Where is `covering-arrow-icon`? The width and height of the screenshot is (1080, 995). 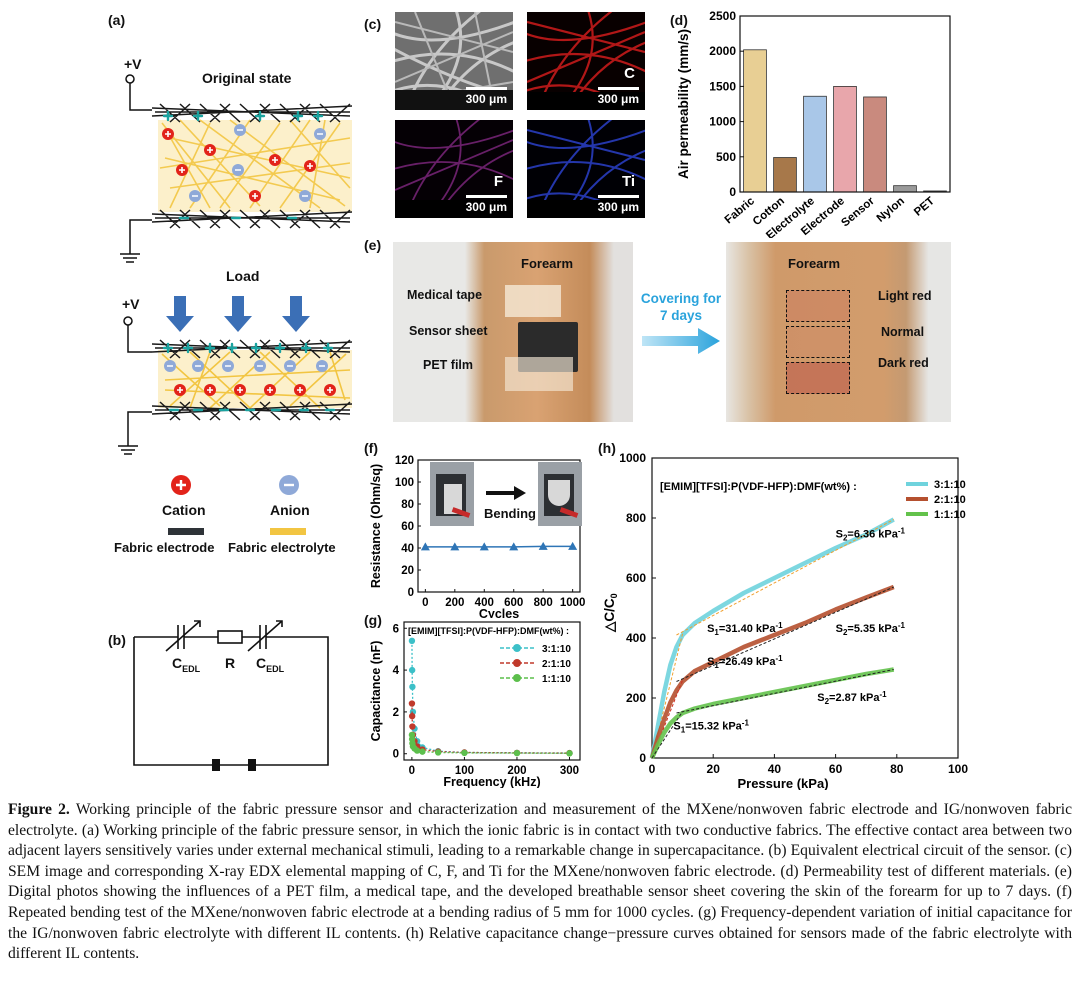
covering-arrow-icon is located at coordinates (681, 341).